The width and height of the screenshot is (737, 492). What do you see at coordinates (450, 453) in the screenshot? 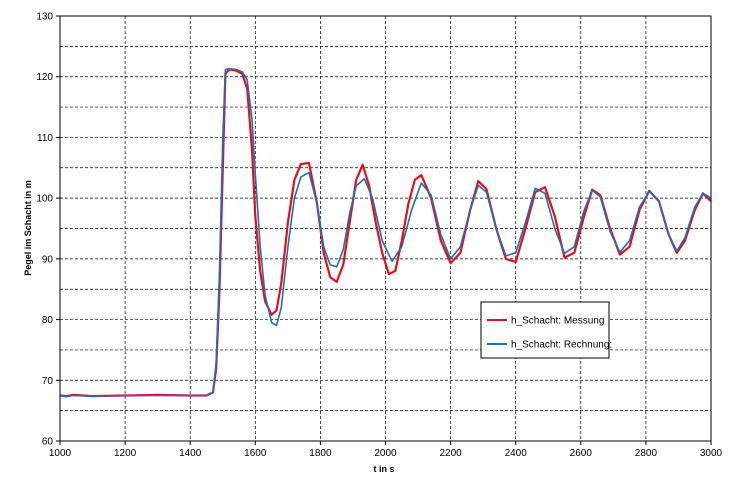
I see `x-tick-label: 2200` at bounding box center [450, 453].